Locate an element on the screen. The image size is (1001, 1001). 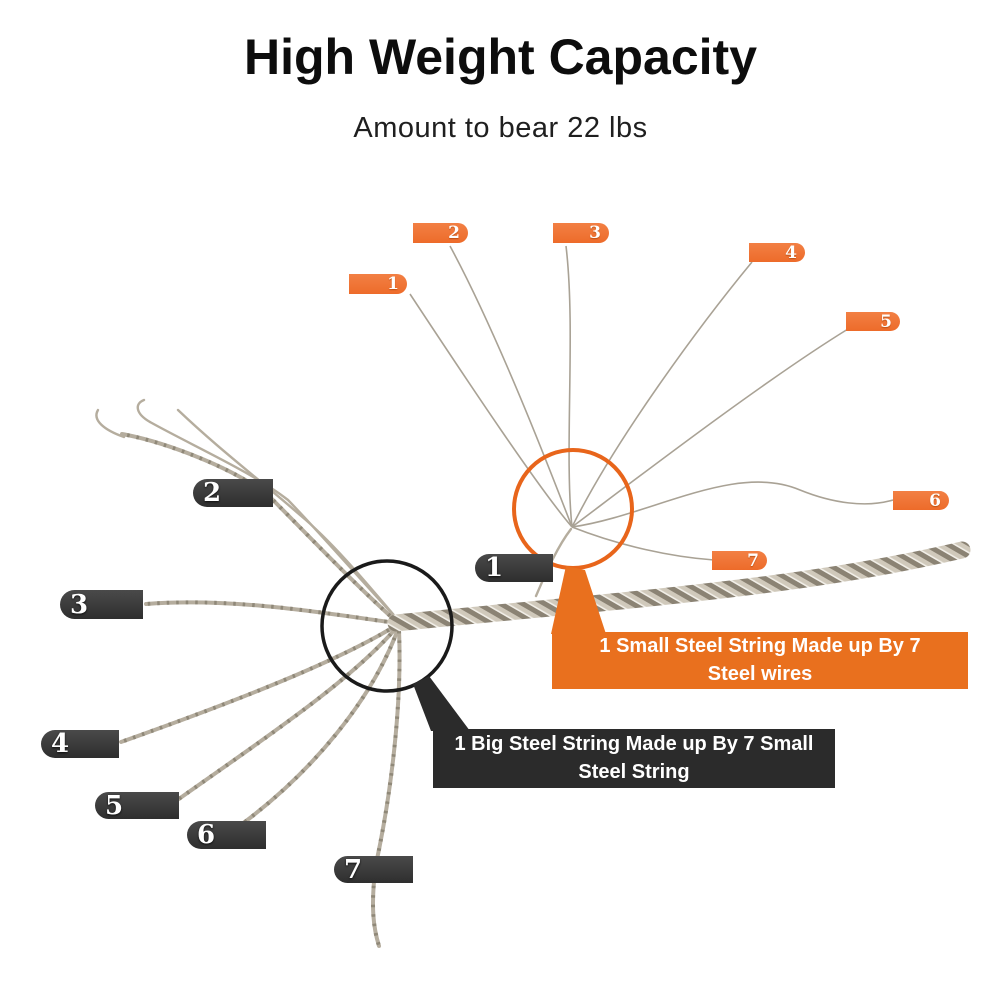
small-string-callout-line1: 1 Small Steel String Made up By 7 is located at coordinates (760, 645).